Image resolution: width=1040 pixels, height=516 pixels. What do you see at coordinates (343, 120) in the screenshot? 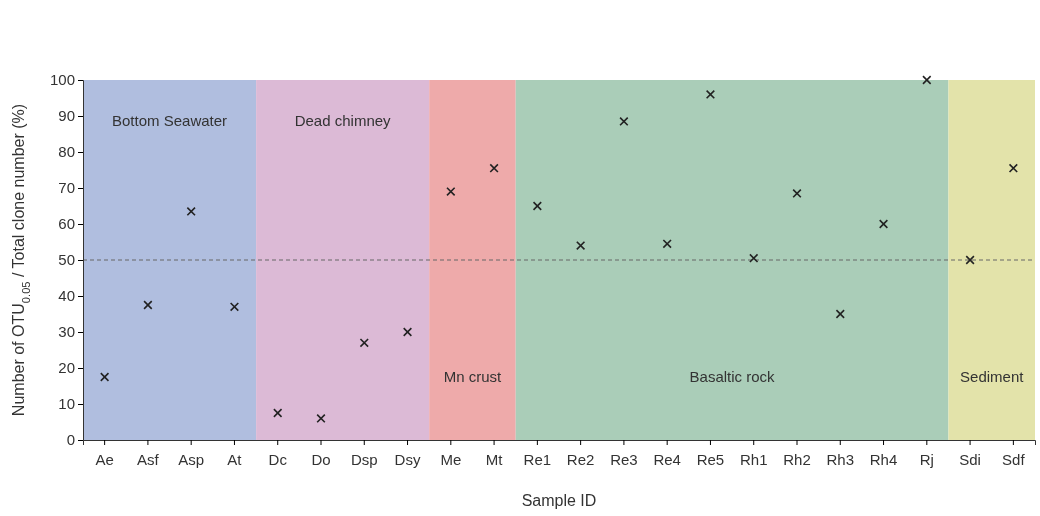
I see `band-label: Dead chimney` at bounding box center [343, 120].